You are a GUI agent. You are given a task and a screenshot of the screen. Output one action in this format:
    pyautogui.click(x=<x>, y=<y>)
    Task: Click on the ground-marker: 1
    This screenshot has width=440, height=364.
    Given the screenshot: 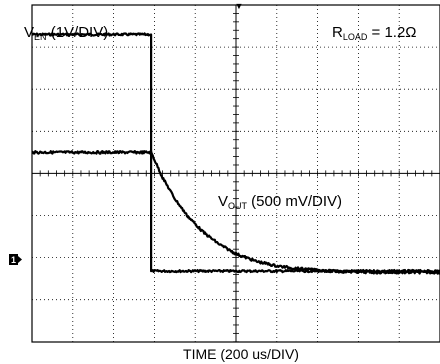 What is the action you would take?
    pyautogui.click(x=15, y=259)
    